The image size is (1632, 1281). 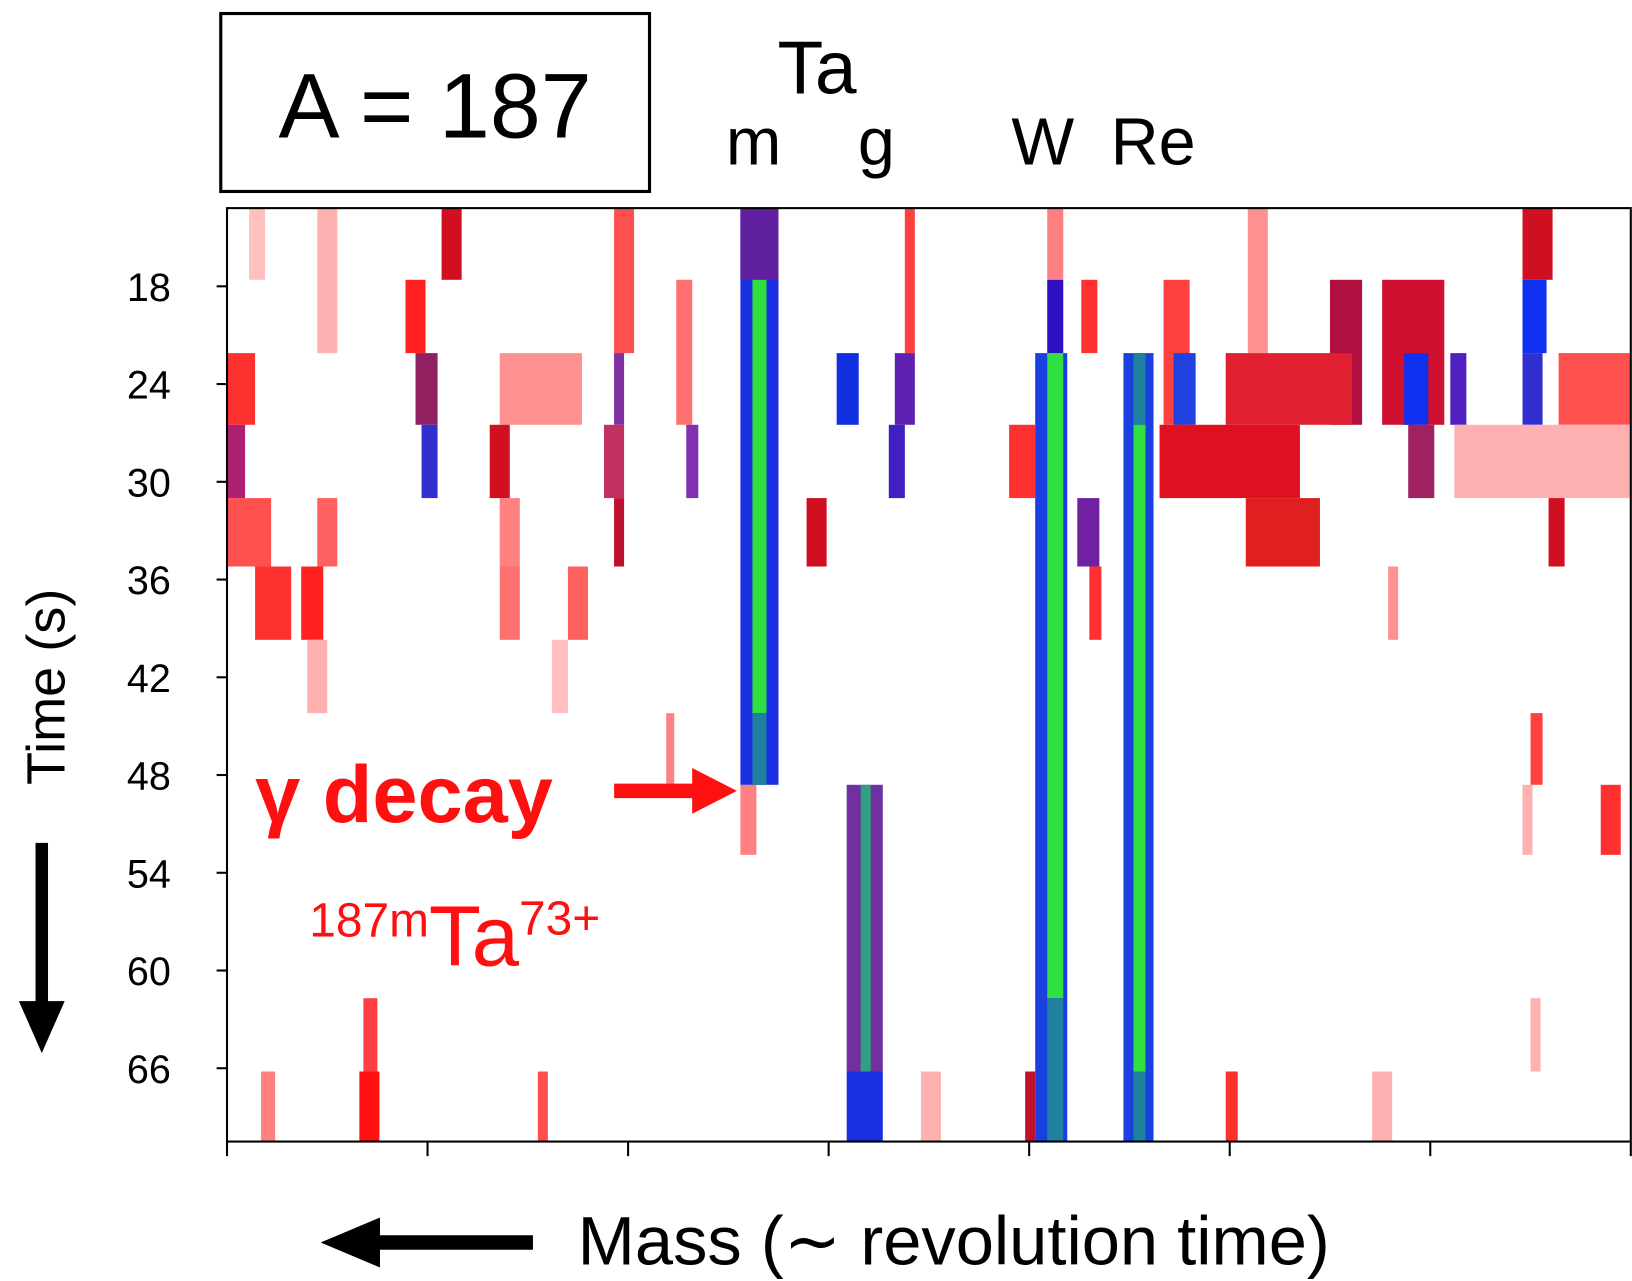 What do you see at coordinates (350, 1242) in the screenshot?
I see `left-arrow-head` at bounding box center [350, 1242].